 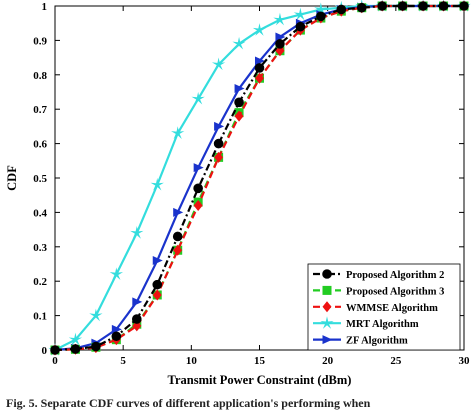 What do you see at coordinates (45, 351) in the screenshot?
I see `y-tick-label: 0` at bounding box center [45, 351].